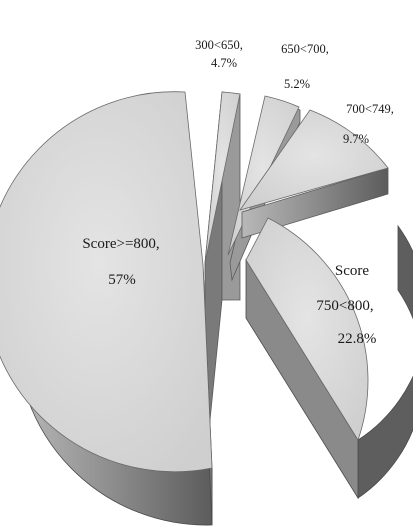 The width and height of the screenshot is (413, 527). What do you see at coordinates (314, 160) in the screenshot?
I see `slice-700-749-top` at bounding box center [314, 160].